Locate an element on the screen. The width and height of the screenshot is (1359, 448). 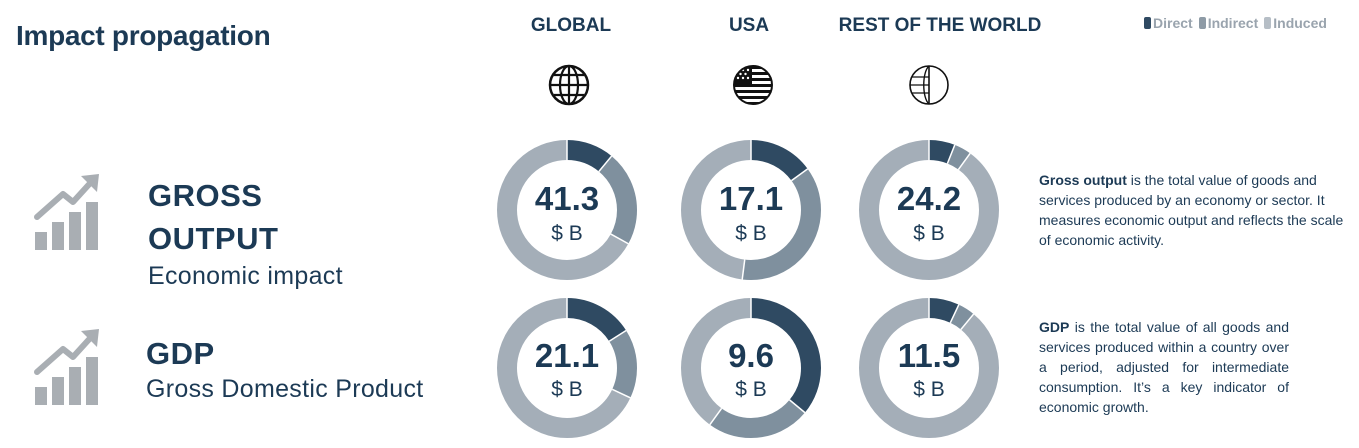
donut-gross-output-usa is located at coordinates (751, 210).